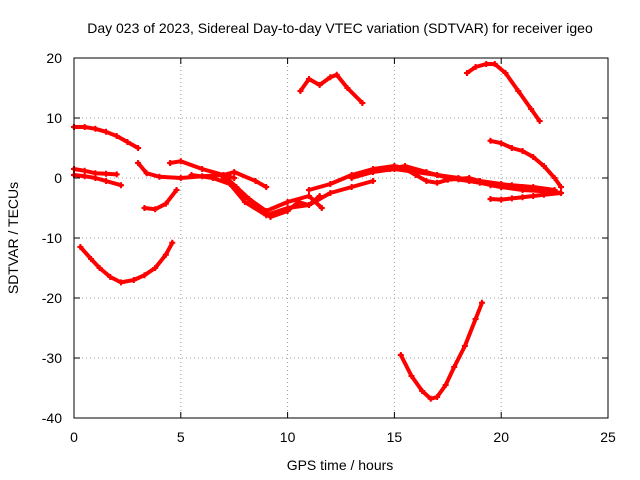 This screenshot has height=480, width=640. I want to click on y-axis-label: SDTVAR / TECUs, so click(13, 238).